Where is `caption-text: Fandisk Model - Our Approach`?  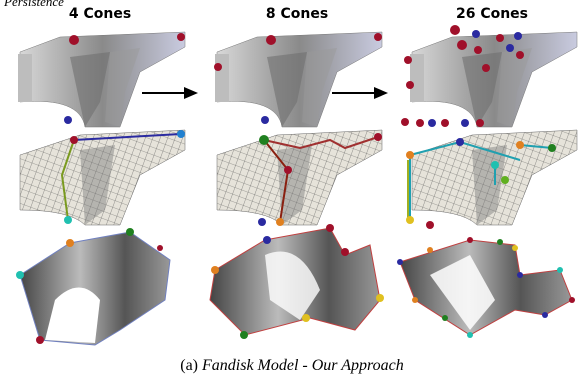
caption-text: Fandisk Model - Our Approach is located at coordinates (302, 365).